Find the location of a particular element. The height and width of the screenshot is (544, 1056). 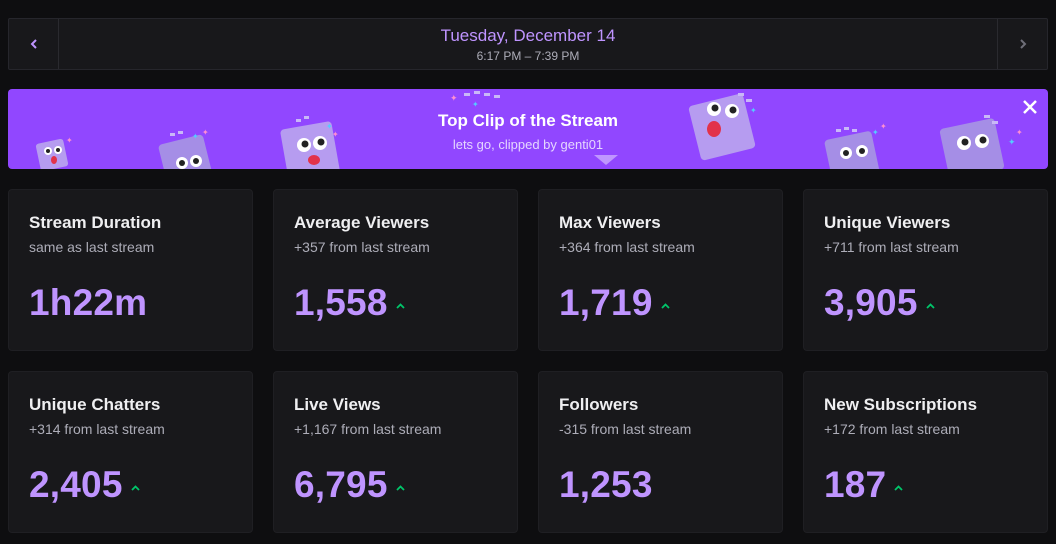

stat-value-row: 1,719 is located at coordinates (614, 303).